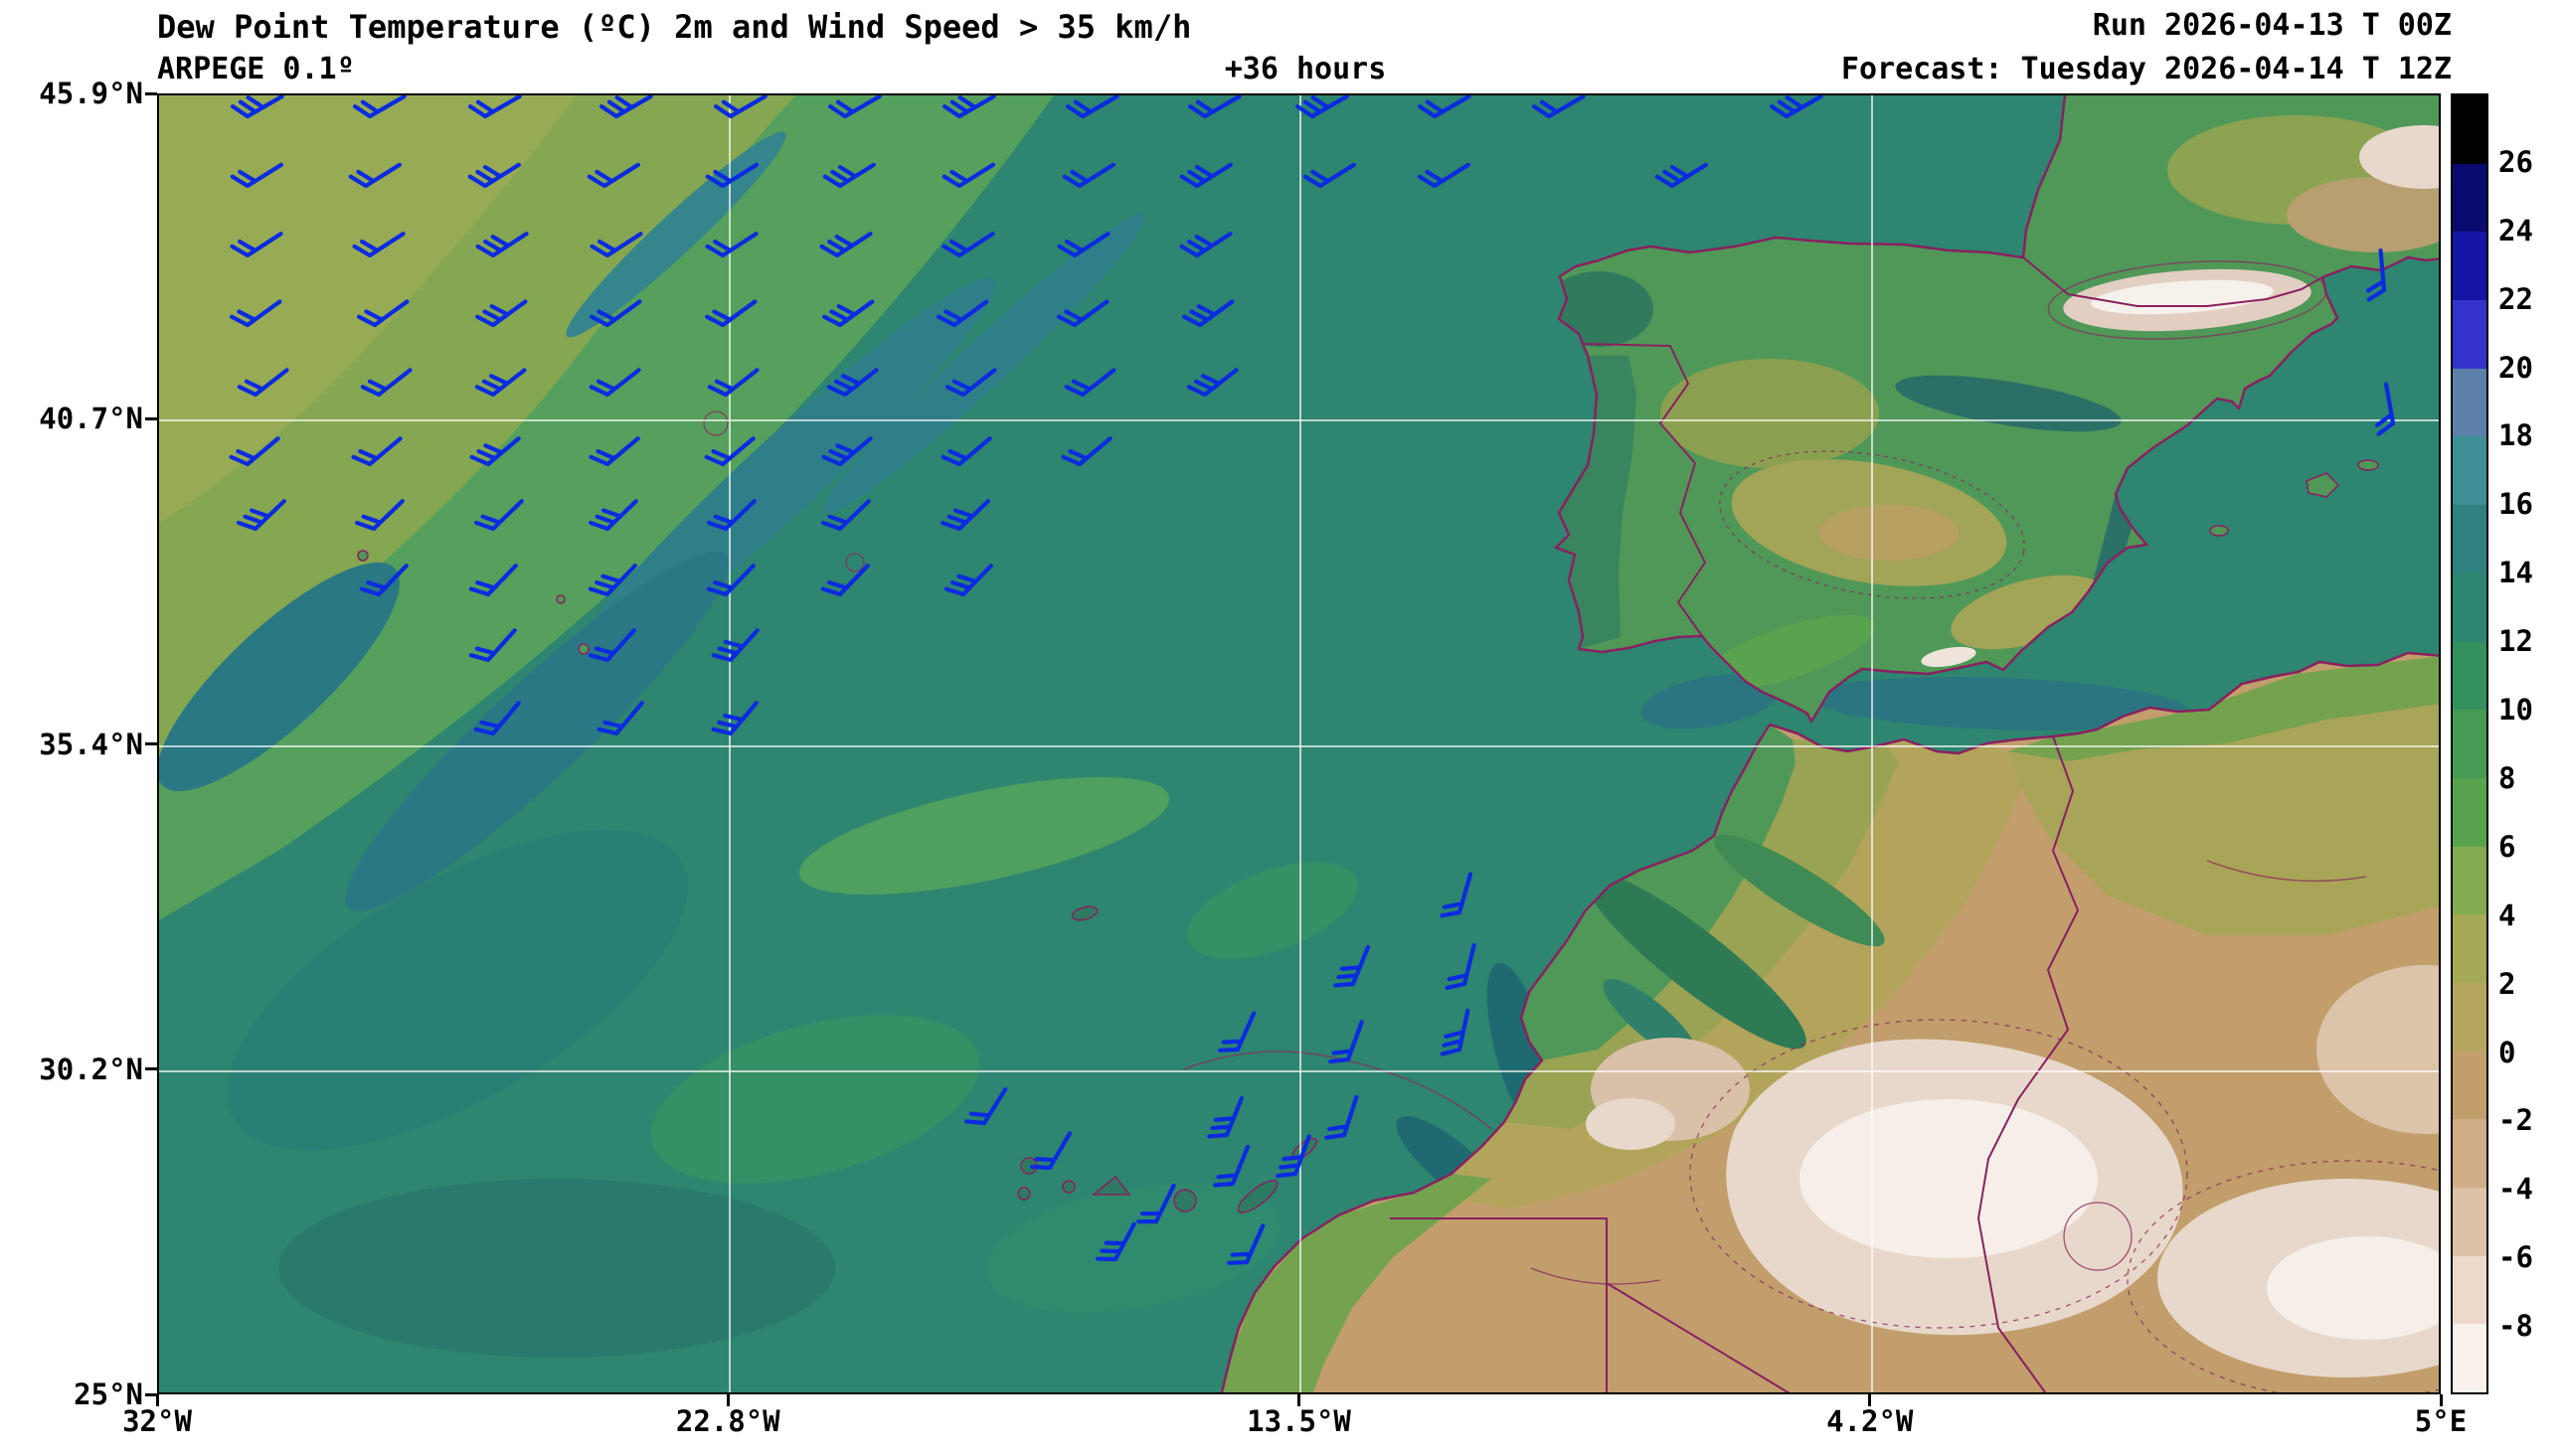  I want to click on colorbar-tick-label: 12, so click(2515, 641).